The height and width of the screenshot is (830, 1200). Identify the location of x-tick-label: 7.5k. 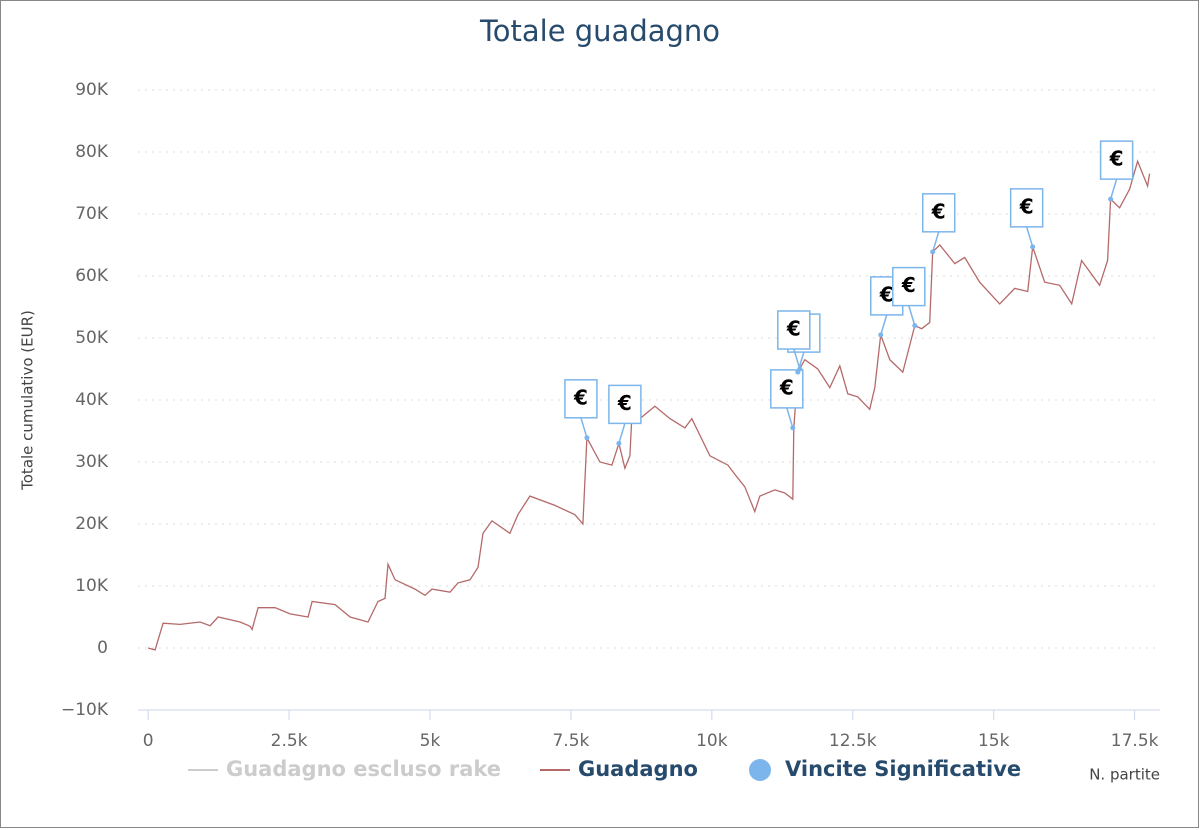
(570, 741).